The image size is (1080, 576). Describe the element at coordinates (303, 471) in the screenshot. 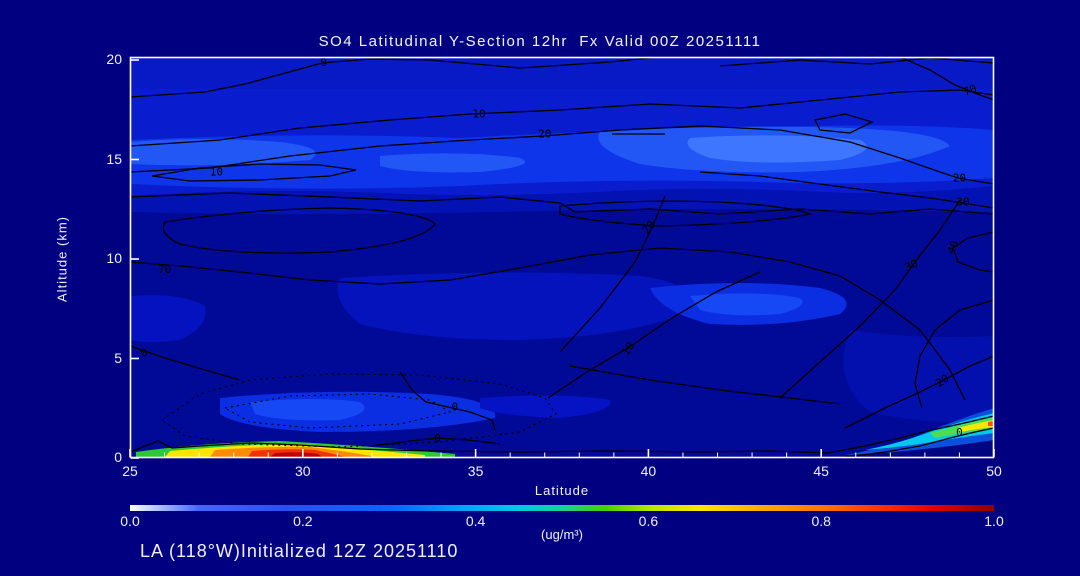

I see `x-tick-label: 30` at that location.